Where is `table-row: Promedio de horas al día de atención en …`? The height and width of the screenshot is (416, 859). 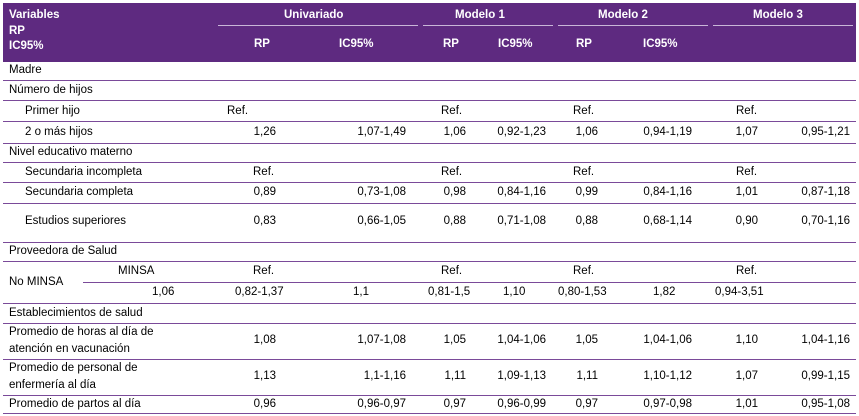 table-row: Promedio de horas al día de atención en … is located at coordinates (429, 342).